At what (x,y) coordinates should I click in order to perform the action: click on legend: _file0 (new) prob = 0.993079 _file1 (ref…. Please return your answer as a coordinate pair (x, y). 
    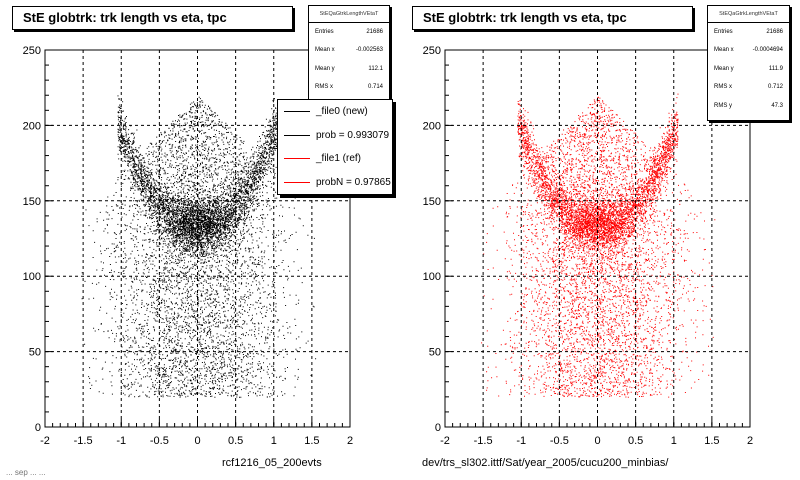
    Looking at the image, I should click on (335, 147).